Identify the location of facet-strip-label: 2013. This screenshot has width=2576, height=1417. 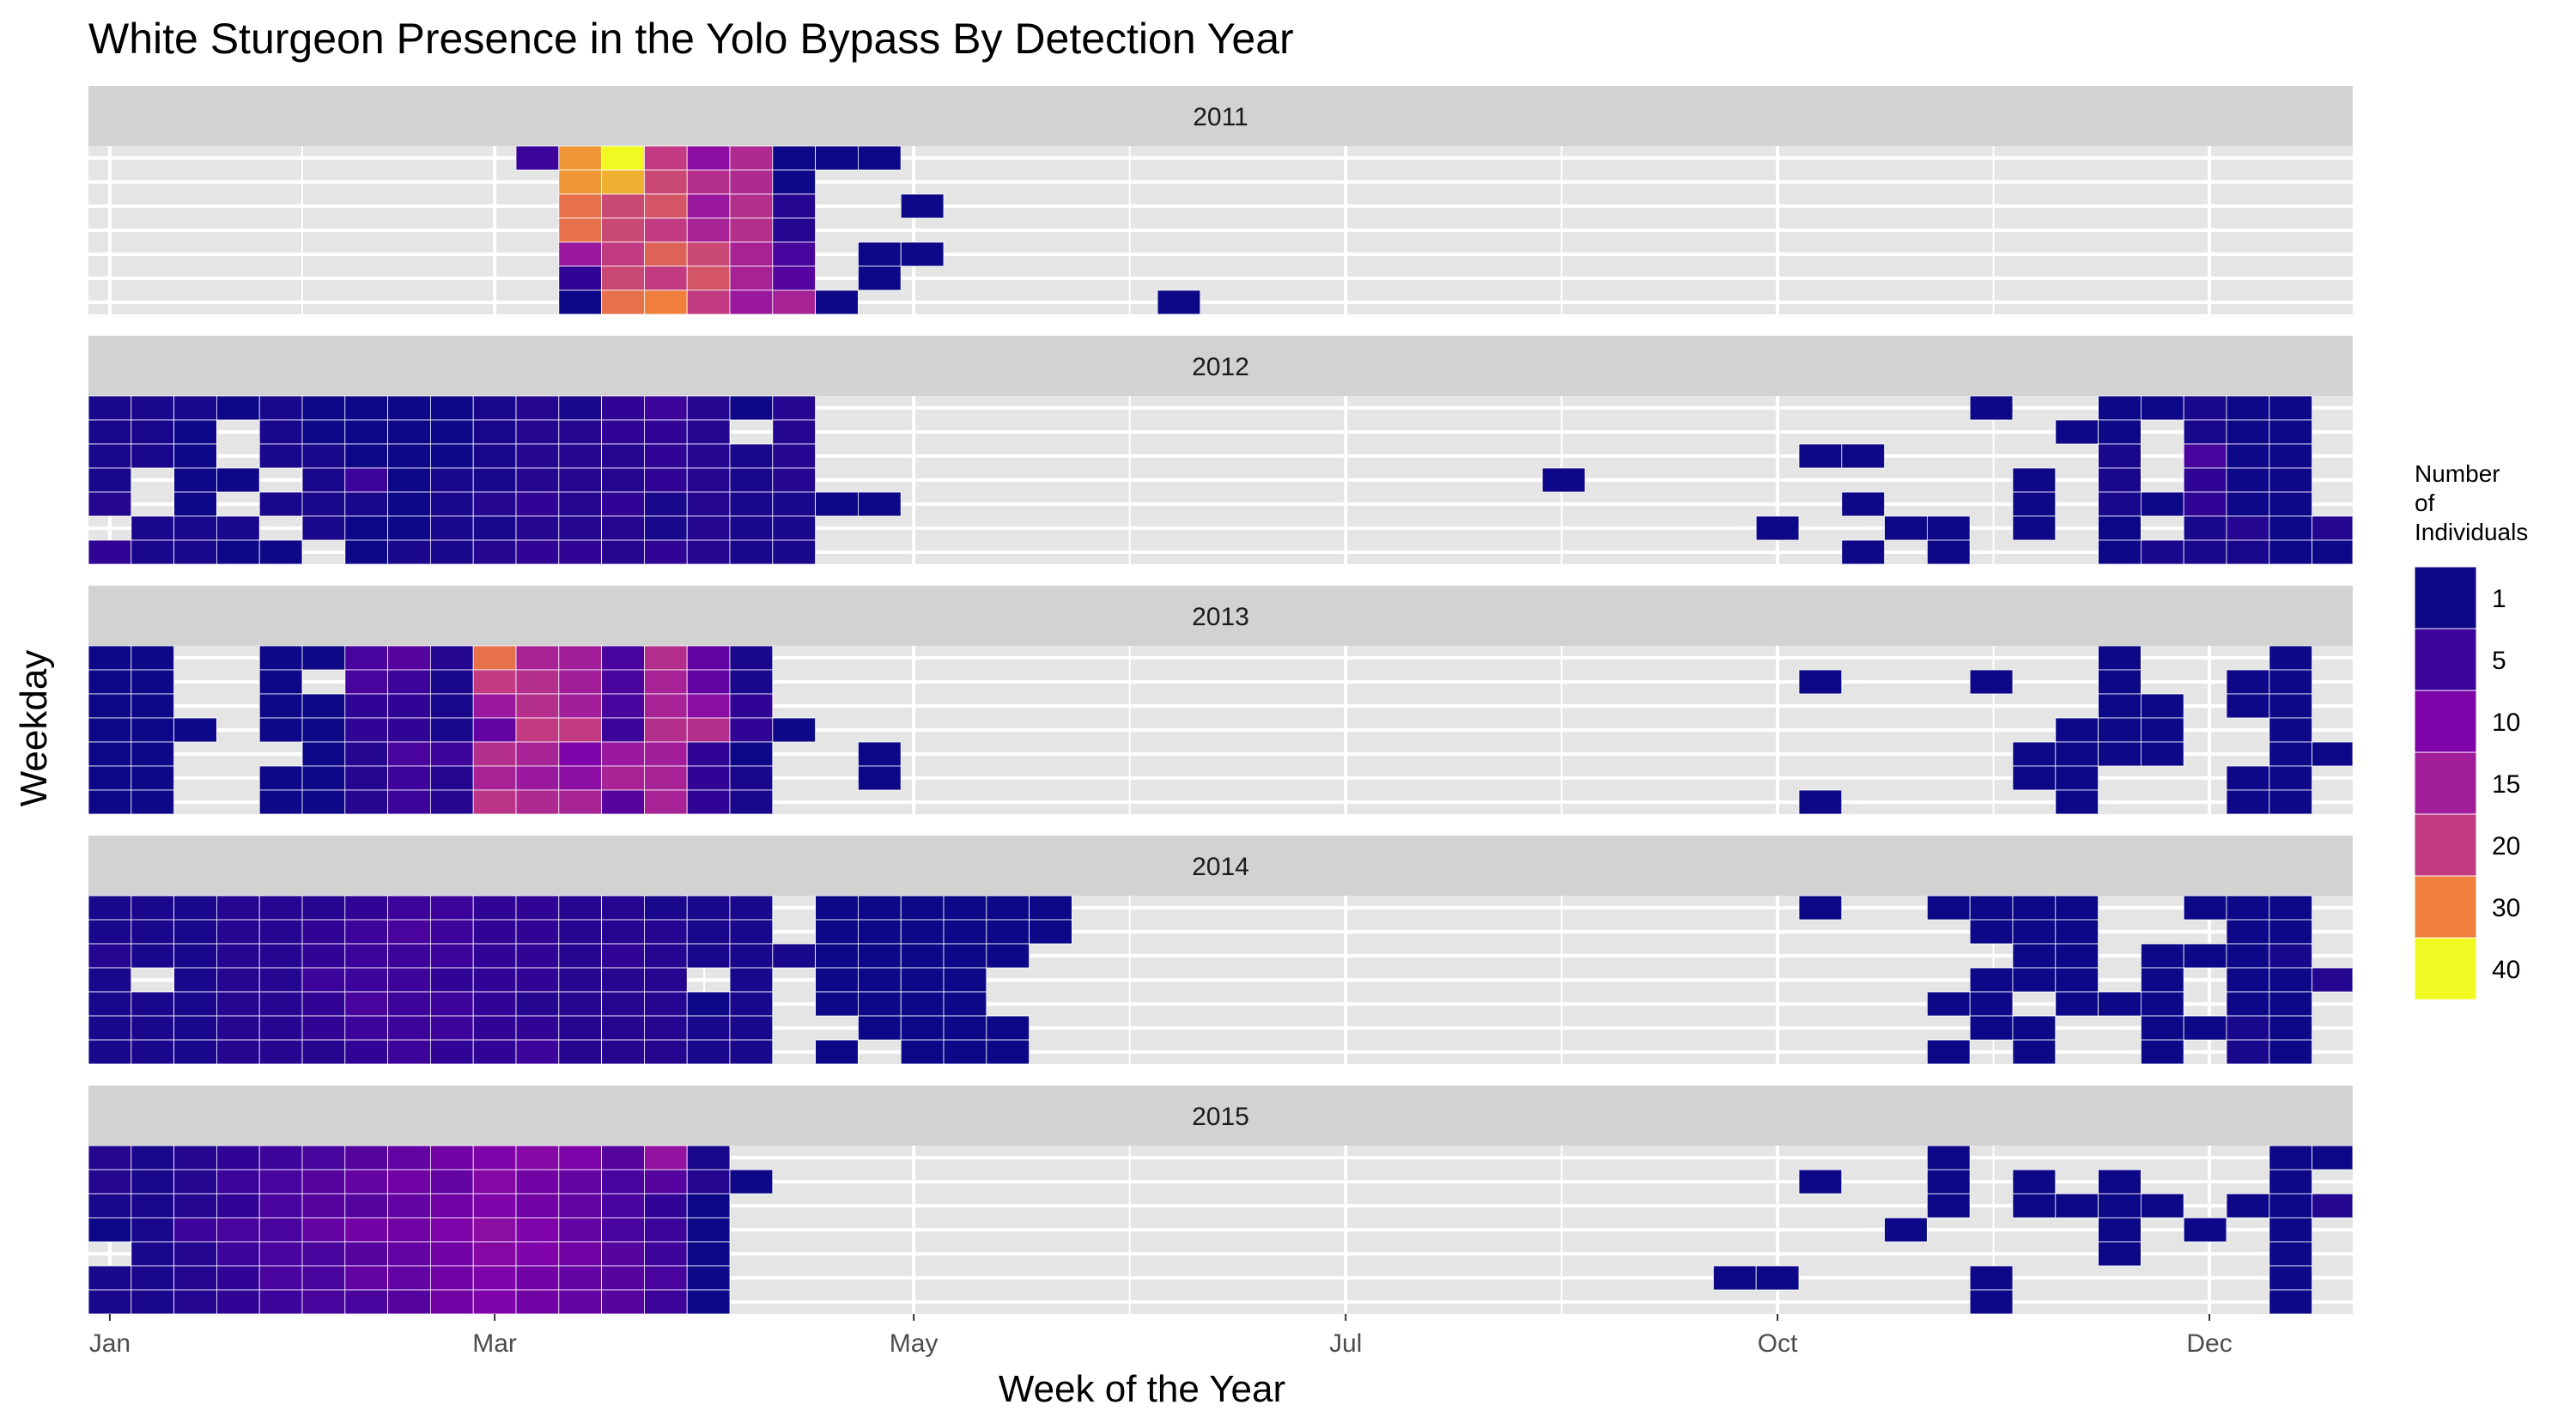
(1221, 617).